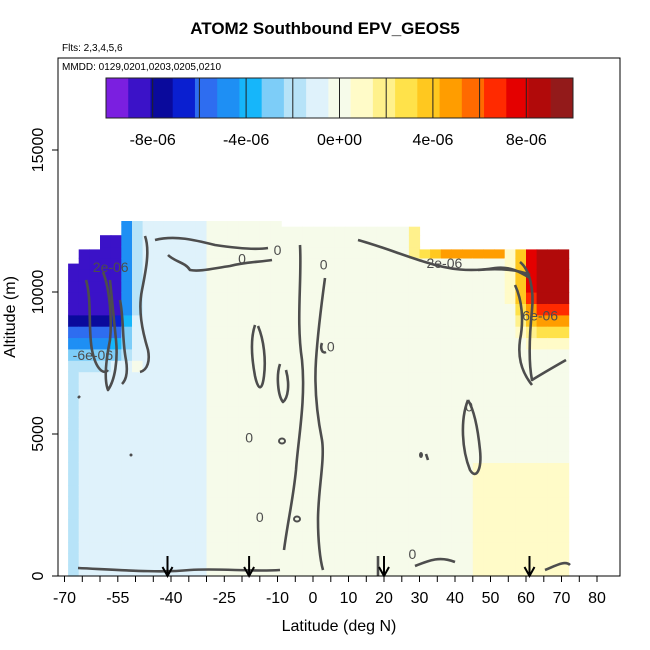 The height and width of the screenshot is (650, 650). I want to click on x-tick-label: 80, so click(597, 598).